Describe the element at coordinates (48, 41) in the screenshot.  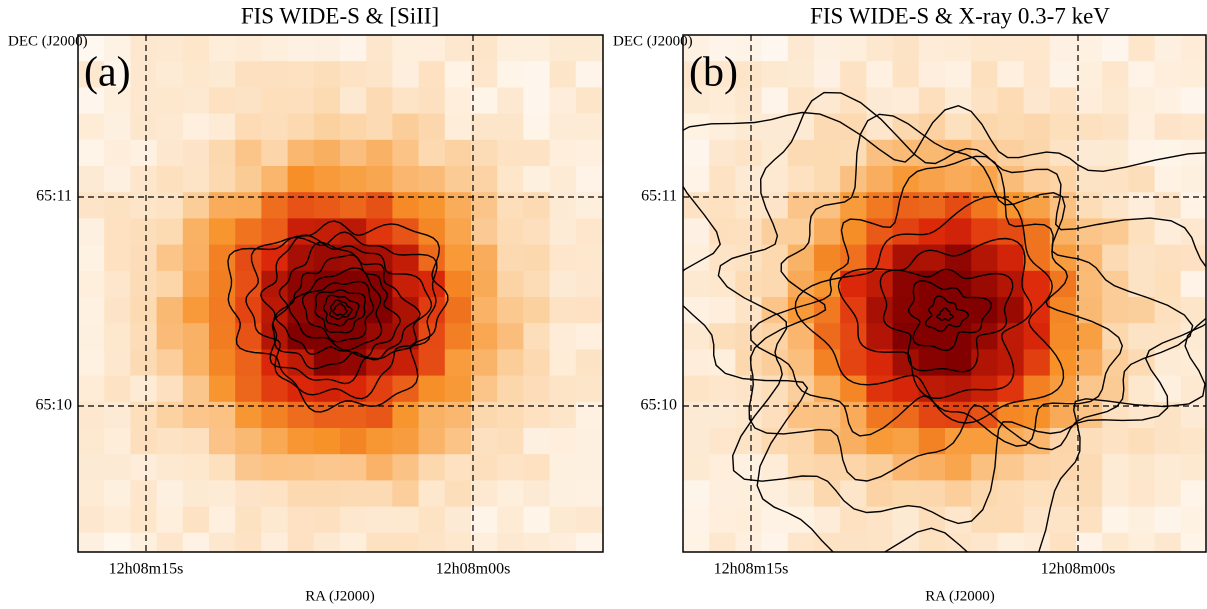
I see `y-axis-label: DEC (J2000)` at that location.